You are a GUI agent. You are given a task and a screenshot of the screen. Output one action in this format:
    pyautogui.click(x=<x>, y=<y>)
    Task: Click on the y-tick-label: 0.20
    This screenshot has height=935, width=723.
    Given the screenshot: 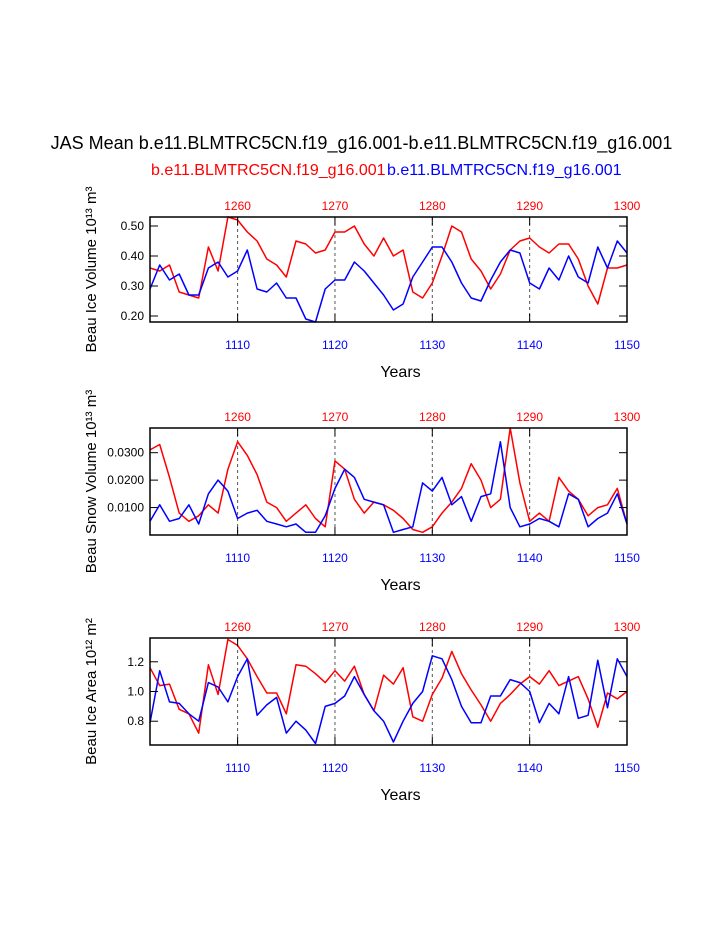 What is the action you would take?
    pyautogui.click(x=133, y=316)
    